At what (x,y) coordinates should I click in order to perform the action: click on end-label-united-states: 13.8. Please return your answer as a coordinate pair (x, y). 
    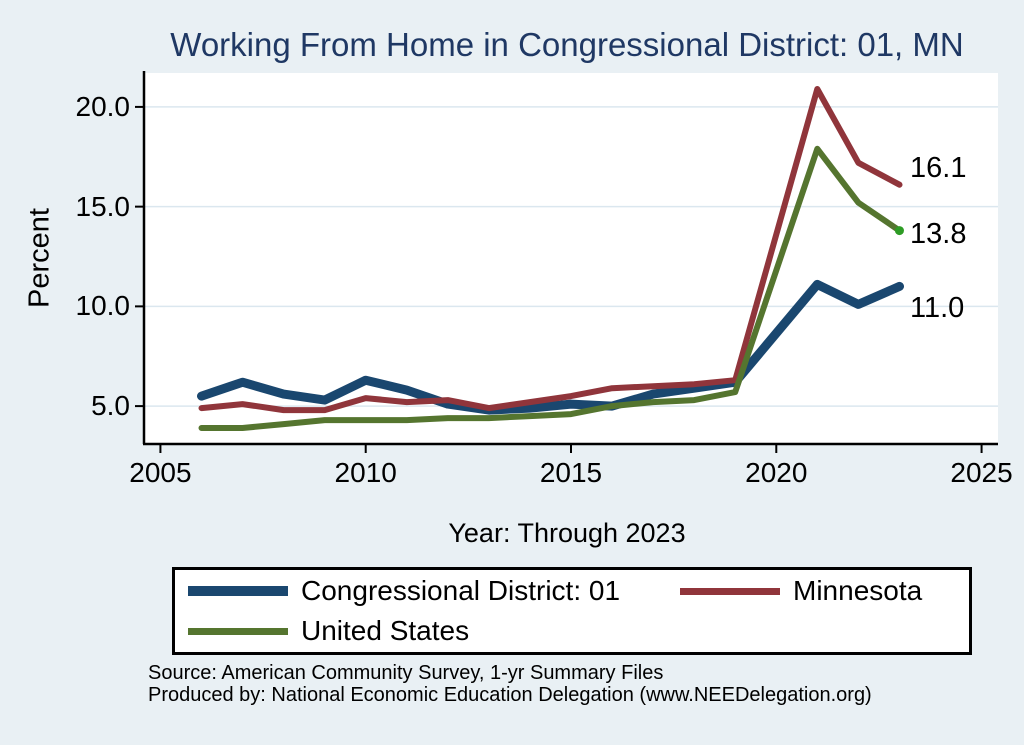
    Looking at the image, I should click on (938, 233).